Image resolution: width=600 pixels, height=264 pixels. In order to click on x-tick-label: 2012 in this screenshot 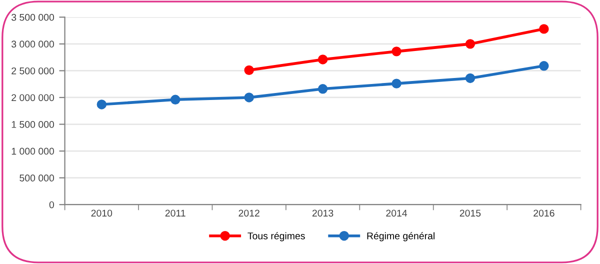, I will do `click(249, 213)`.